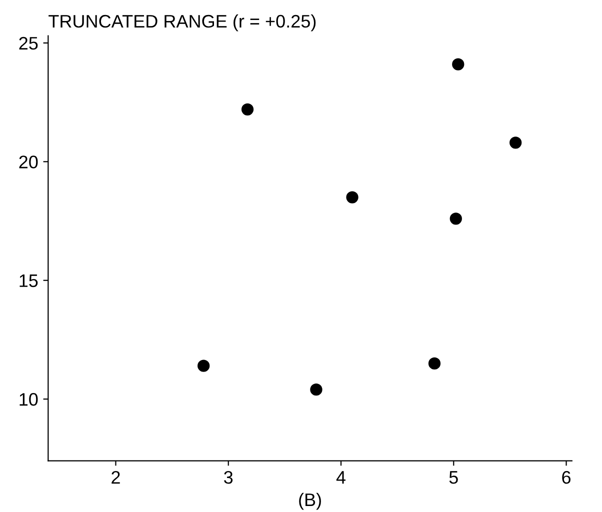 Image resolution: width=602 pixels, height=512 pixels. I want to click on x-tick-label: 3, so click(228, 477).